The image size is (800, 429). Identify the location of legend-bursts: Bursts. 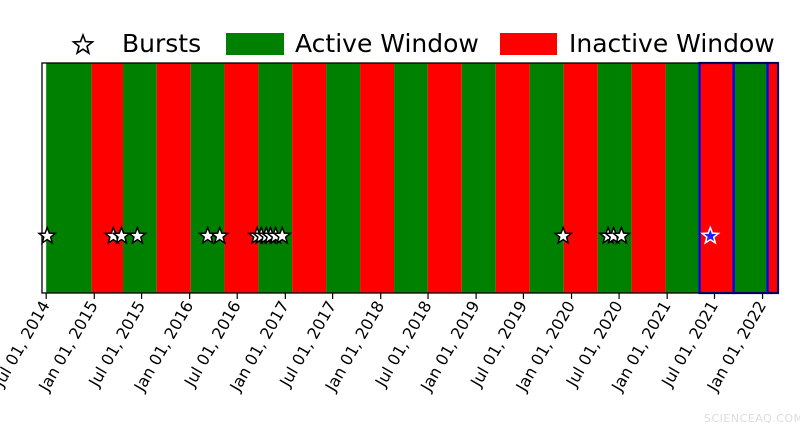
(136, 43).